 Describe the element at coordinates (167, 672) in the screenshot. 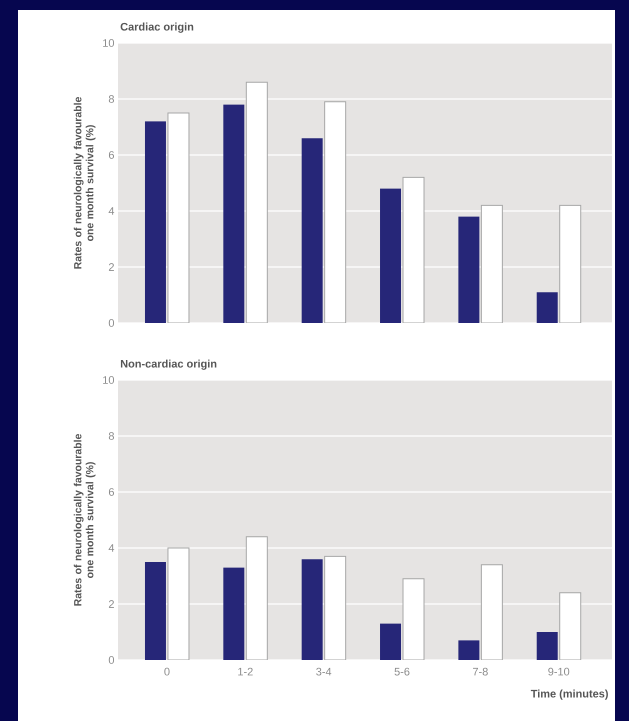

I see `x-tick-label: 0` at that location.